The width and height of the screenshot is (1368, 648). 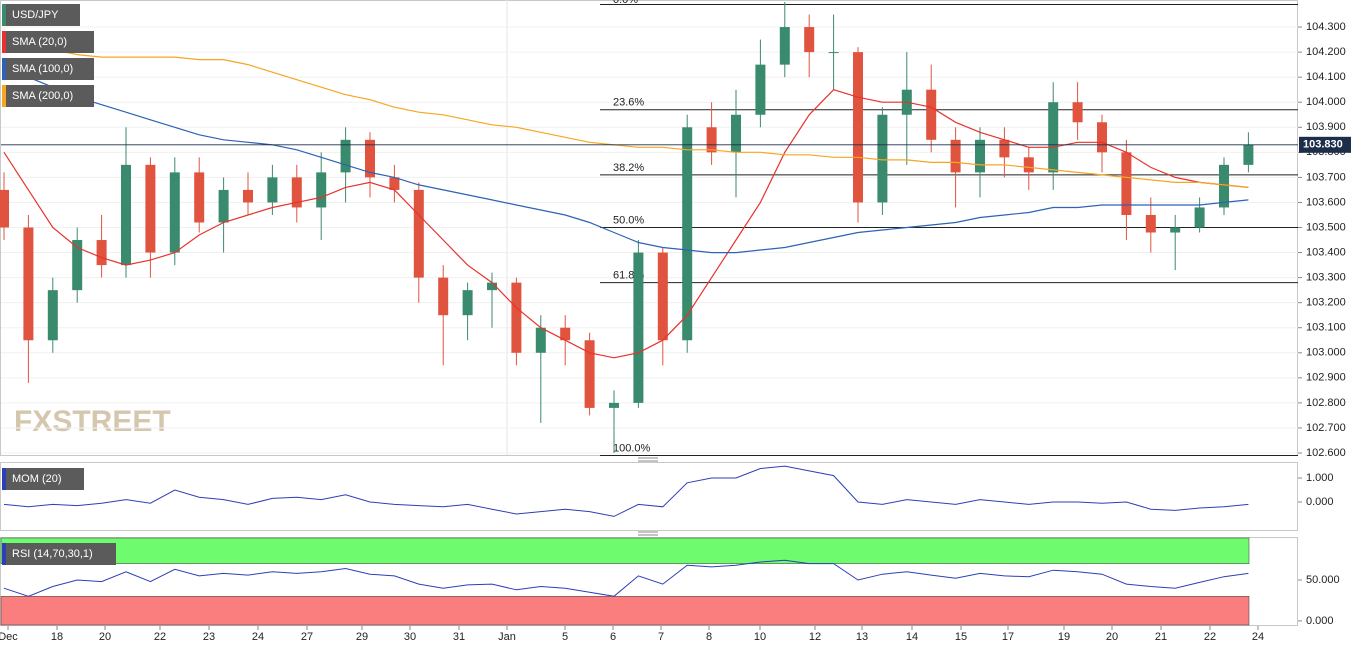 I want to click on y-tick-label: 103.500, so click(x=1326, y=227).